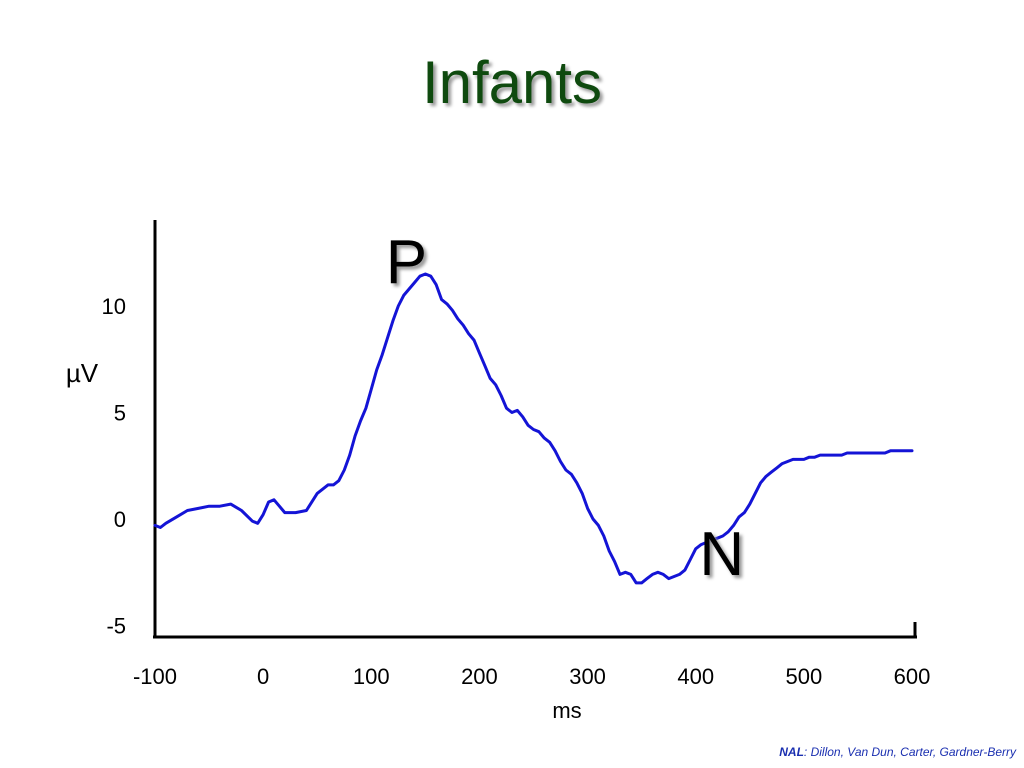 The height and width of the screenshot is (768, 1024). What do you see at coordinates (120, 519) in the screenshot?
I see `y-tick-label: 0` at bounding box center [120, 519].